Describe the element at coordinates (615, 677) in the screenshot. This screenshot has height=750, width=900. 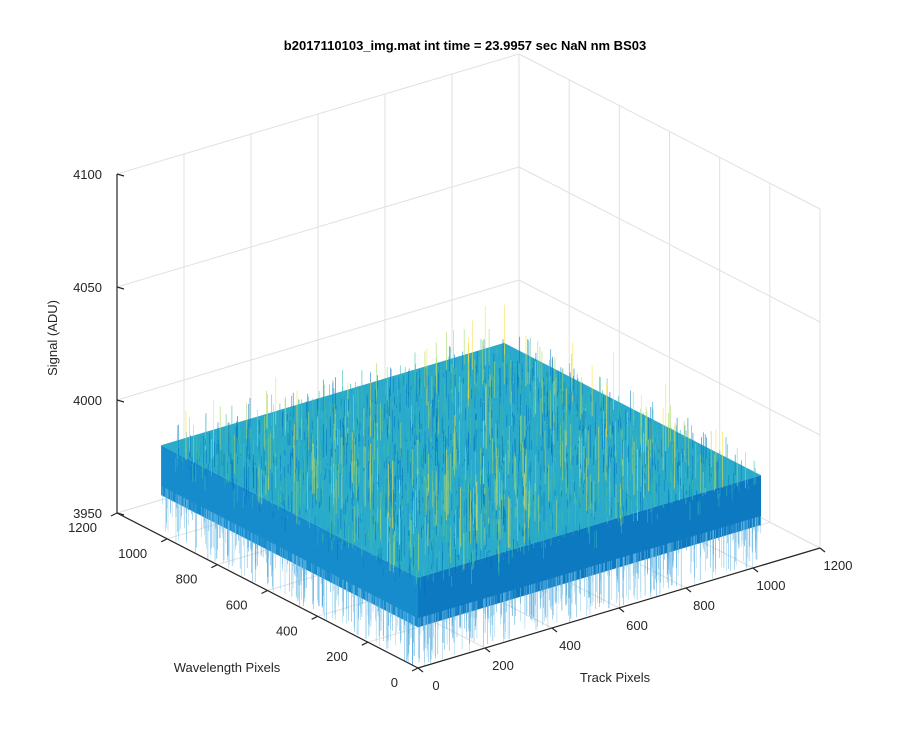
I see `x-axis-label: Track Pixels` at that location.